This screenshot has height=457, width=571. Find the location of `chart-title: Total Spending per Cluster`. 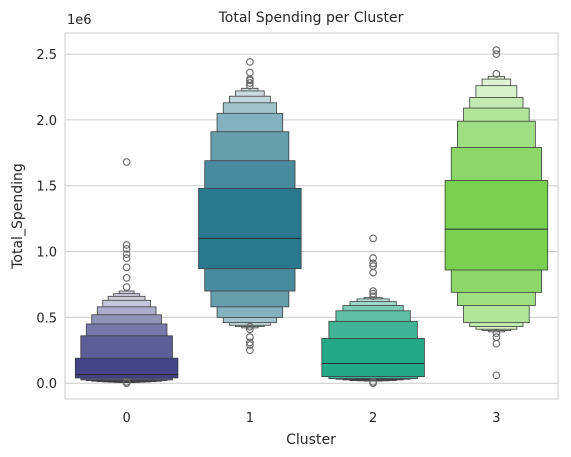

chart-title: Total Spending per Cluster is located at coordinates (311, 18).